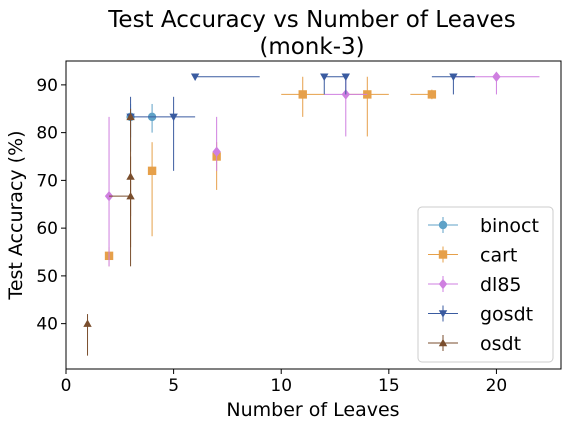 The width and height of the screenshot is (568, 427). I want to click on x-tick-label: 5, so click(173, 386).